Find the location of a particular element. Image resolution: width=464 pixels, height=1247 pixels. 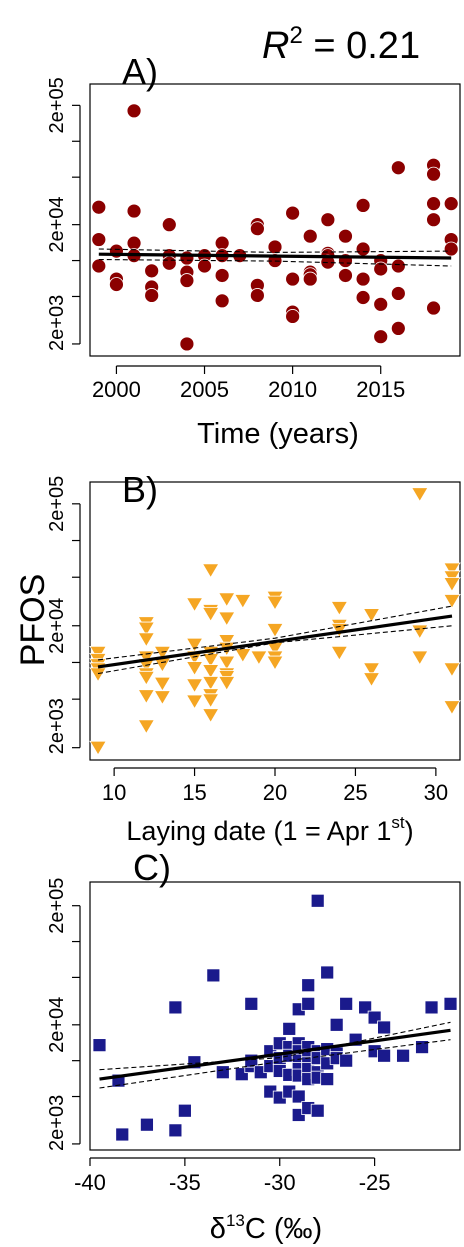

panel-a-label: A) is located at coordinates (140, 71).